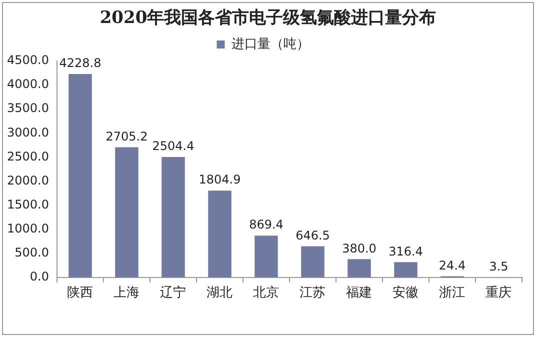  I want to click on y-tick-label: 1000.0, so click(27, 228).